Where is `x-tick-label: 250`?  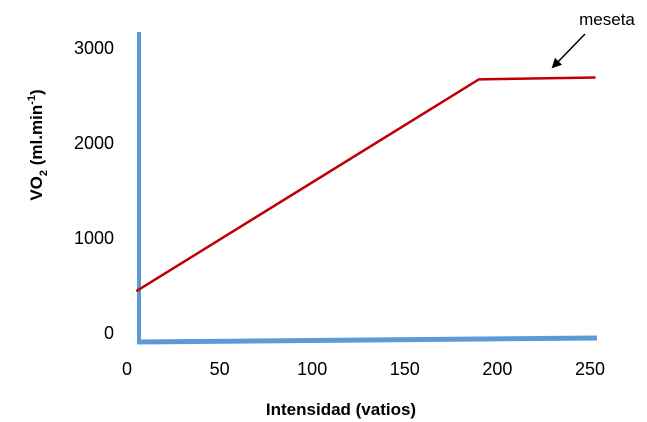
x-tick-label: 250 is located at coordinates (590, 369).